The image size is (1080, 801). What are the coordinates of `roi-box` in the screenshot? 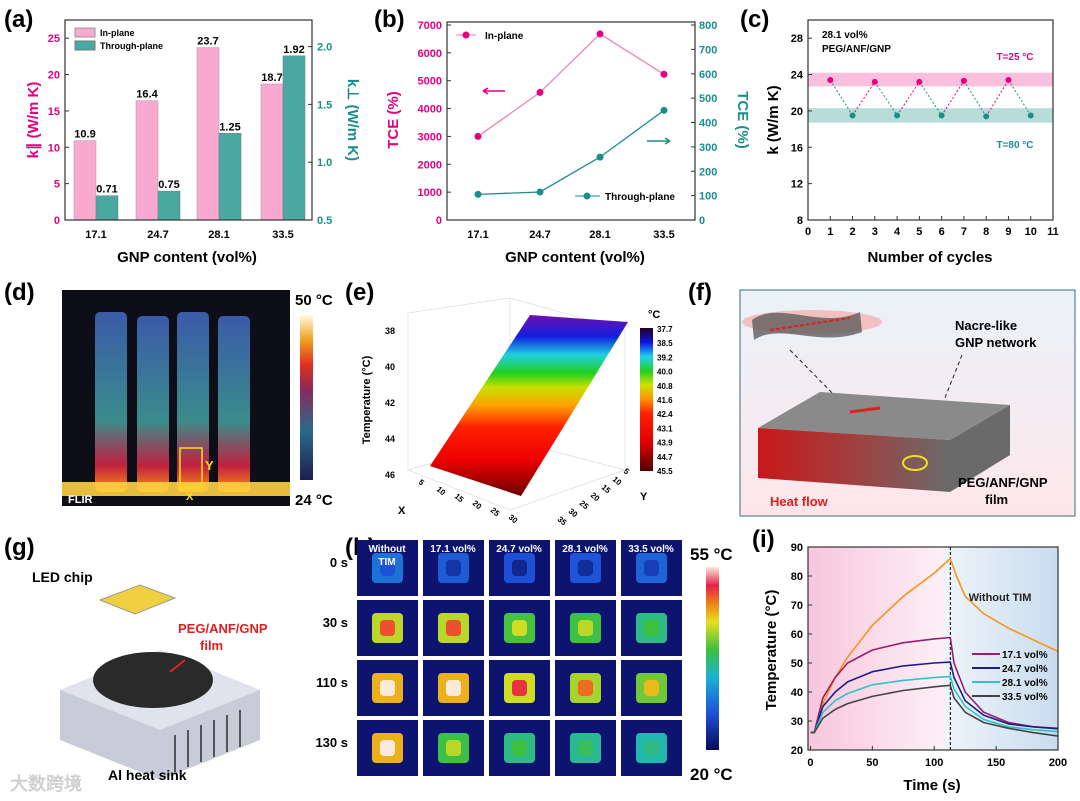 It's located at (191, 468).